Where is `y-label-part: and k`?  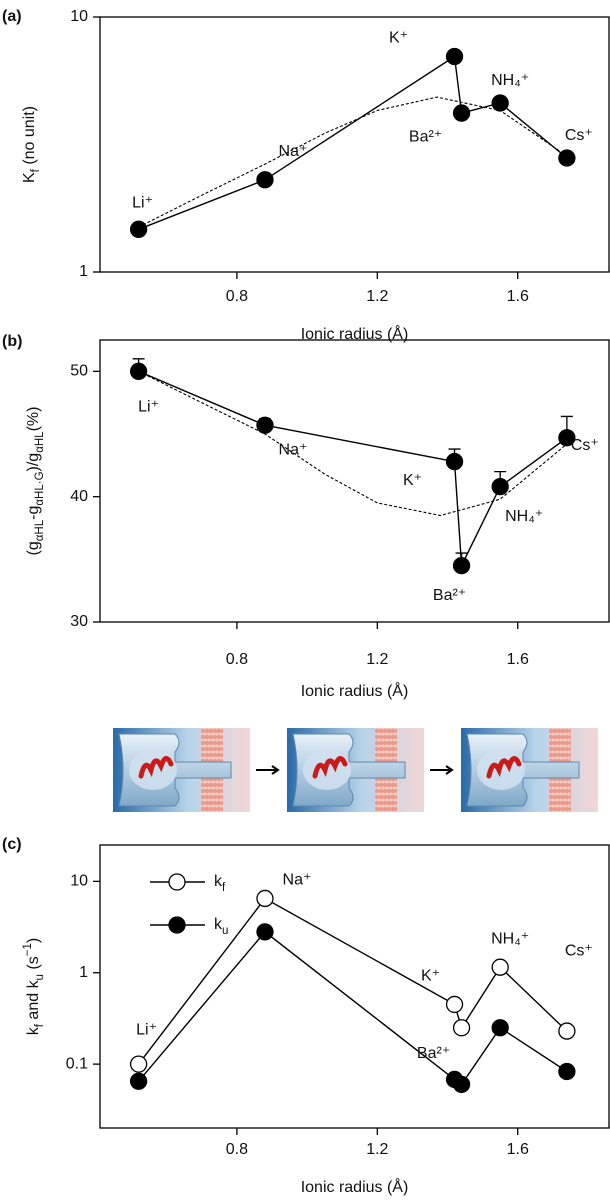
y-label-part: and k is located at coordinates (33, 1001).